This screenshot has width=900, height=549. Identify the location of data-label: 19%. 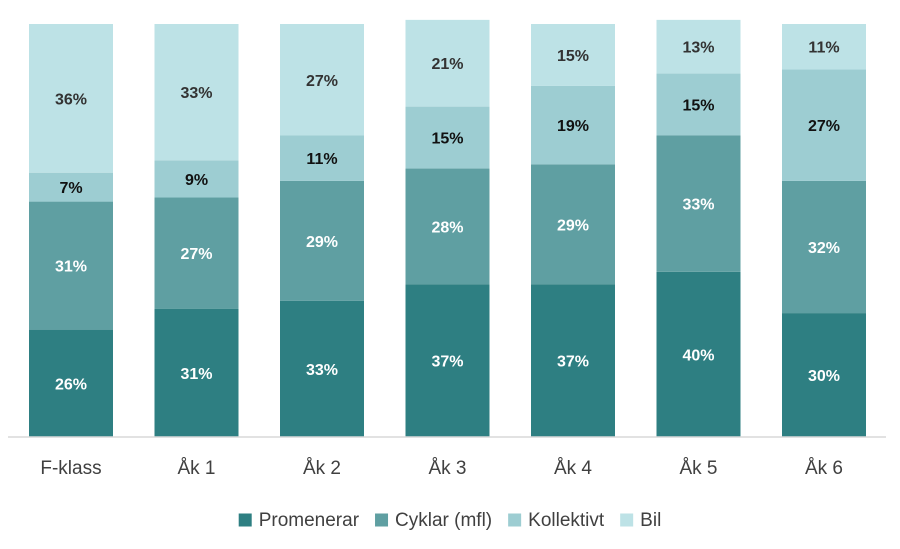
(573, 126).